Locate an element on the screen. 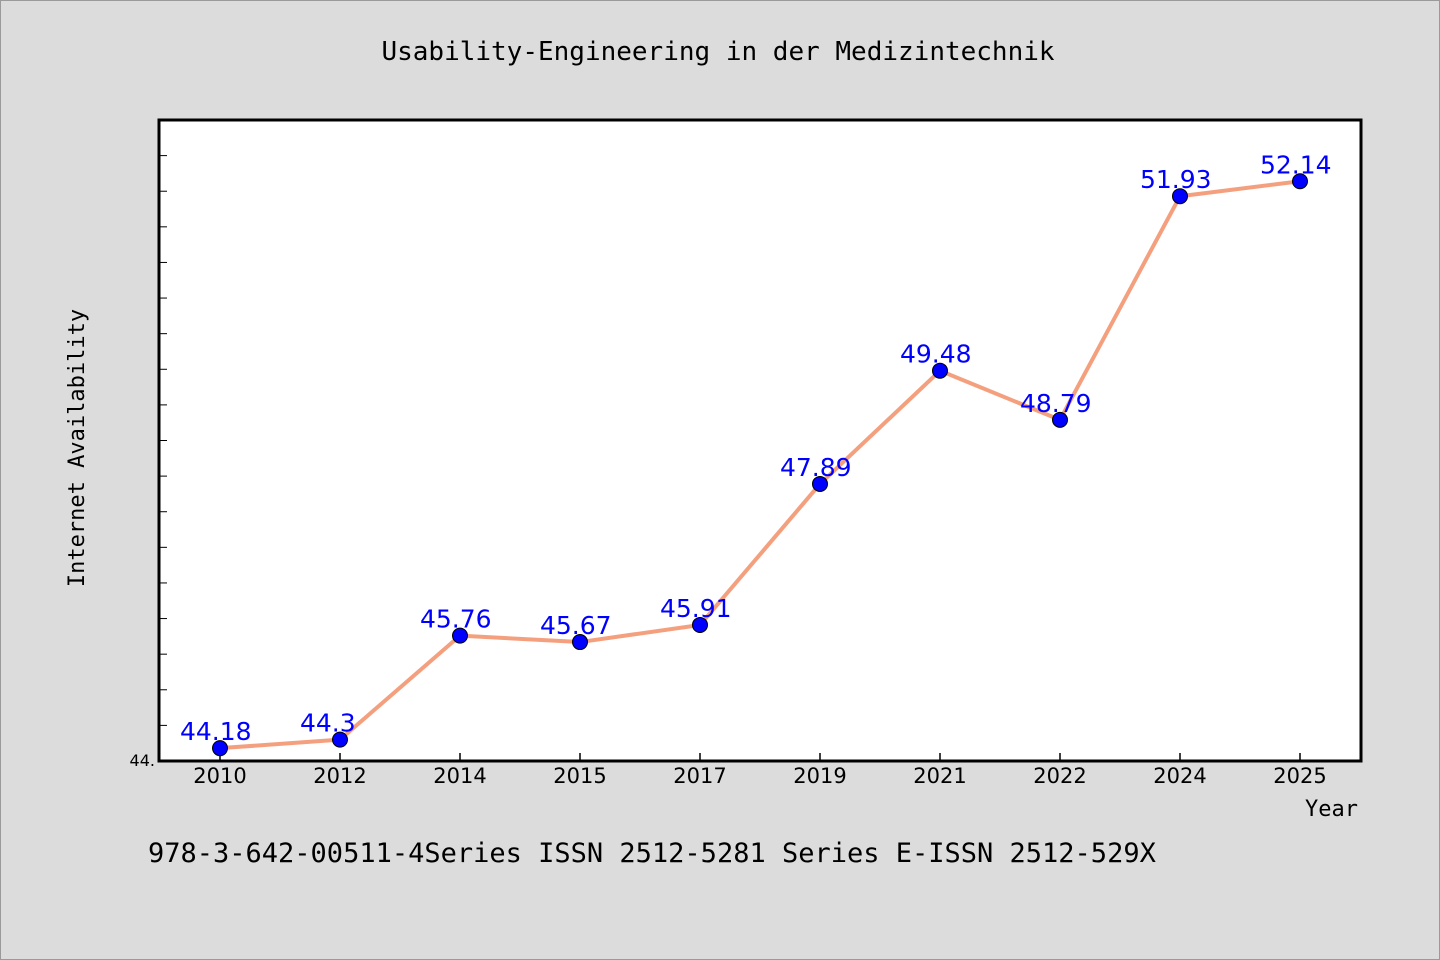 The height and width of the screenshot is (960, 1440). data-label: 45.67 is located at coordinates (576, 625).